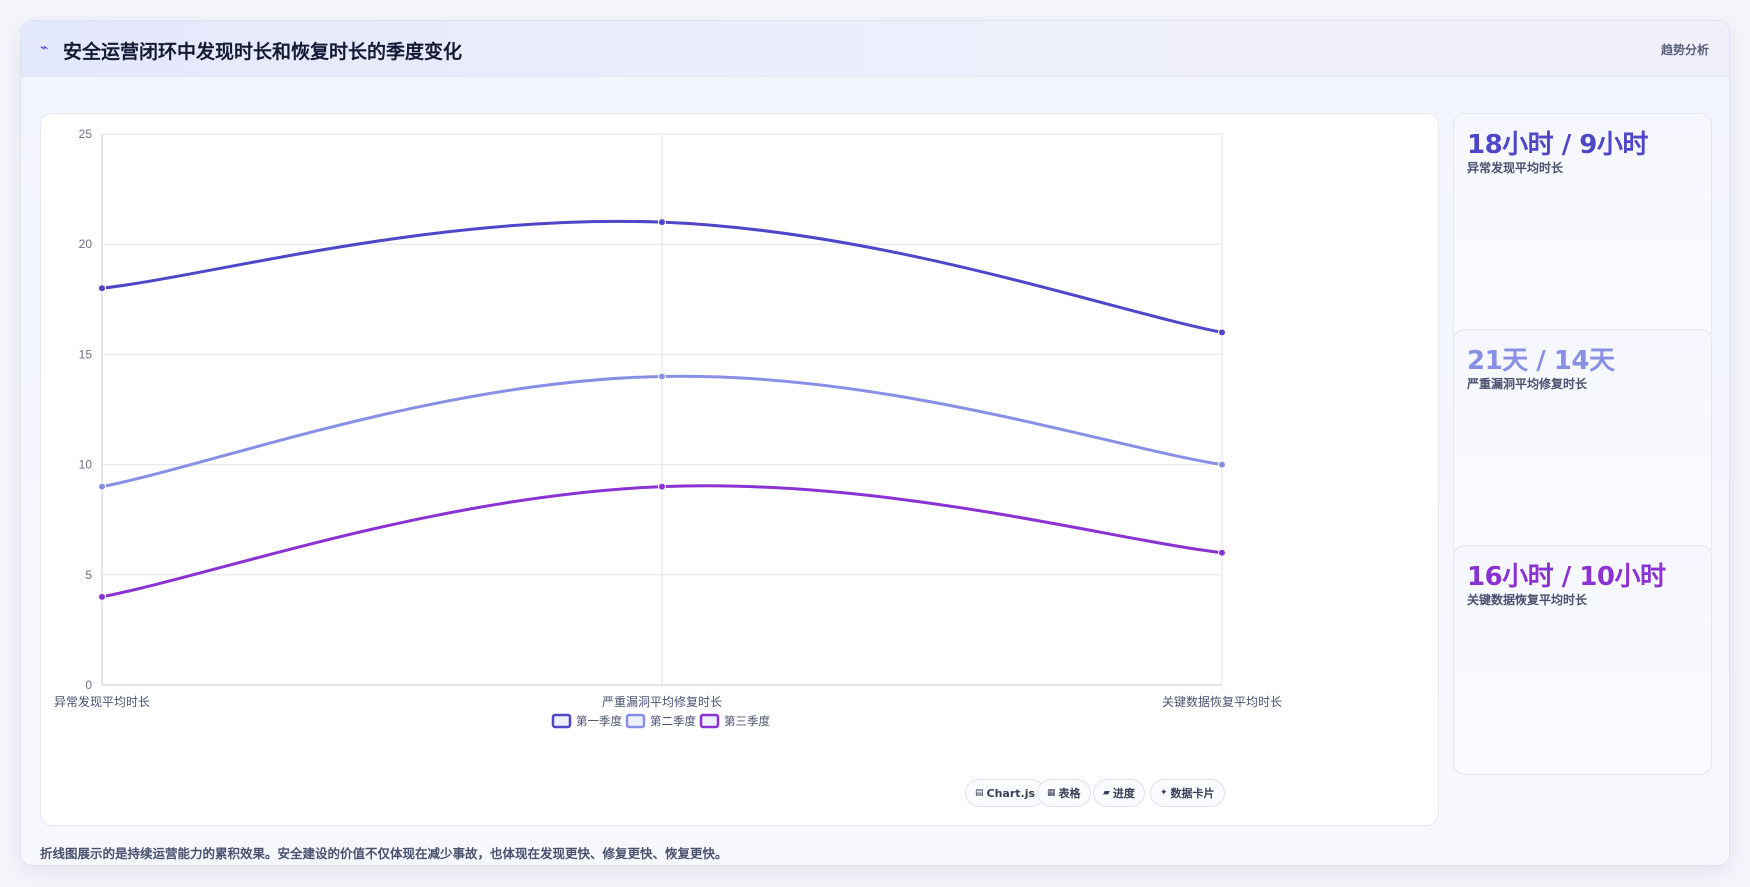  Describe the element at coordinates (1684, 50) in the screenshot. I see `trend-analysis-tag: 趋势分析` at that location.